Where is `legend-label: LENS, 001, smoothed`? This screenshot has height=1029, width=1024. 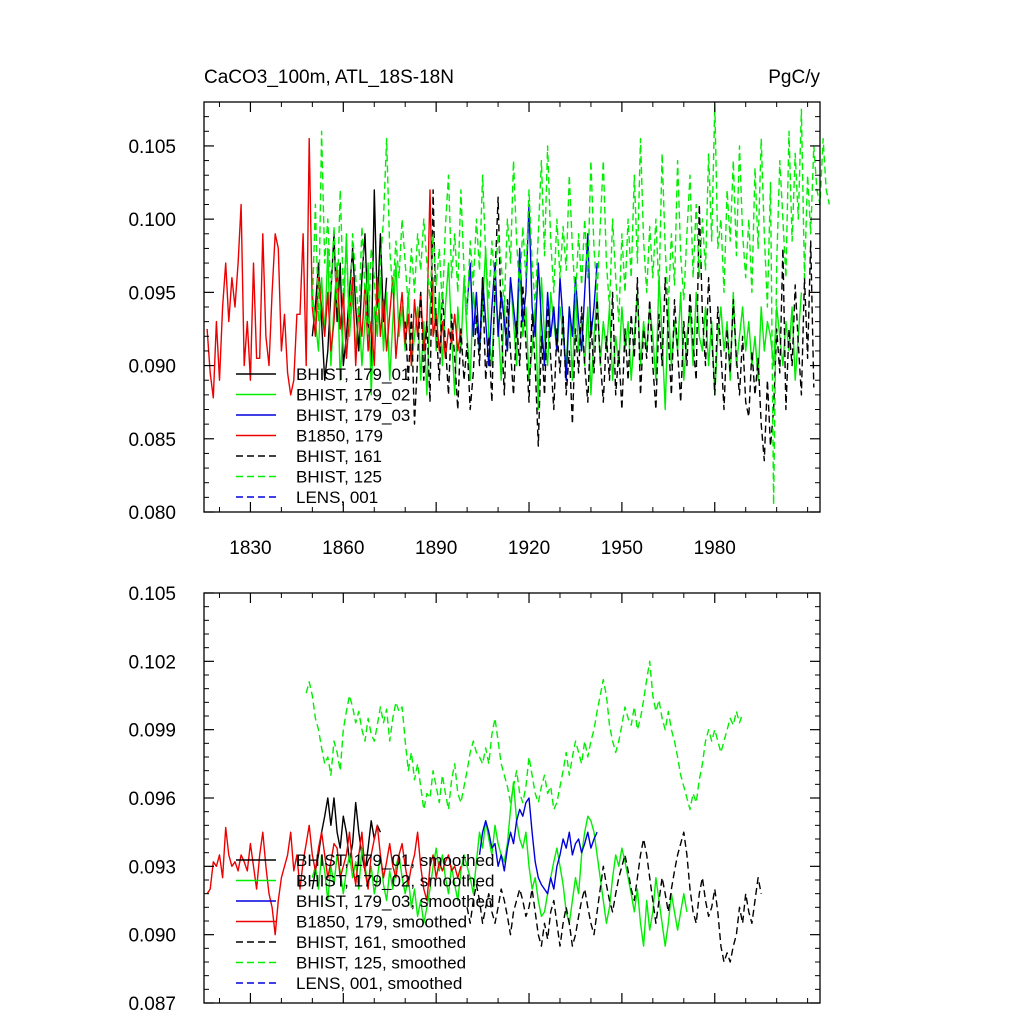
legend-label: LENS, 001, smoothed is located at coordinates (379, 983).